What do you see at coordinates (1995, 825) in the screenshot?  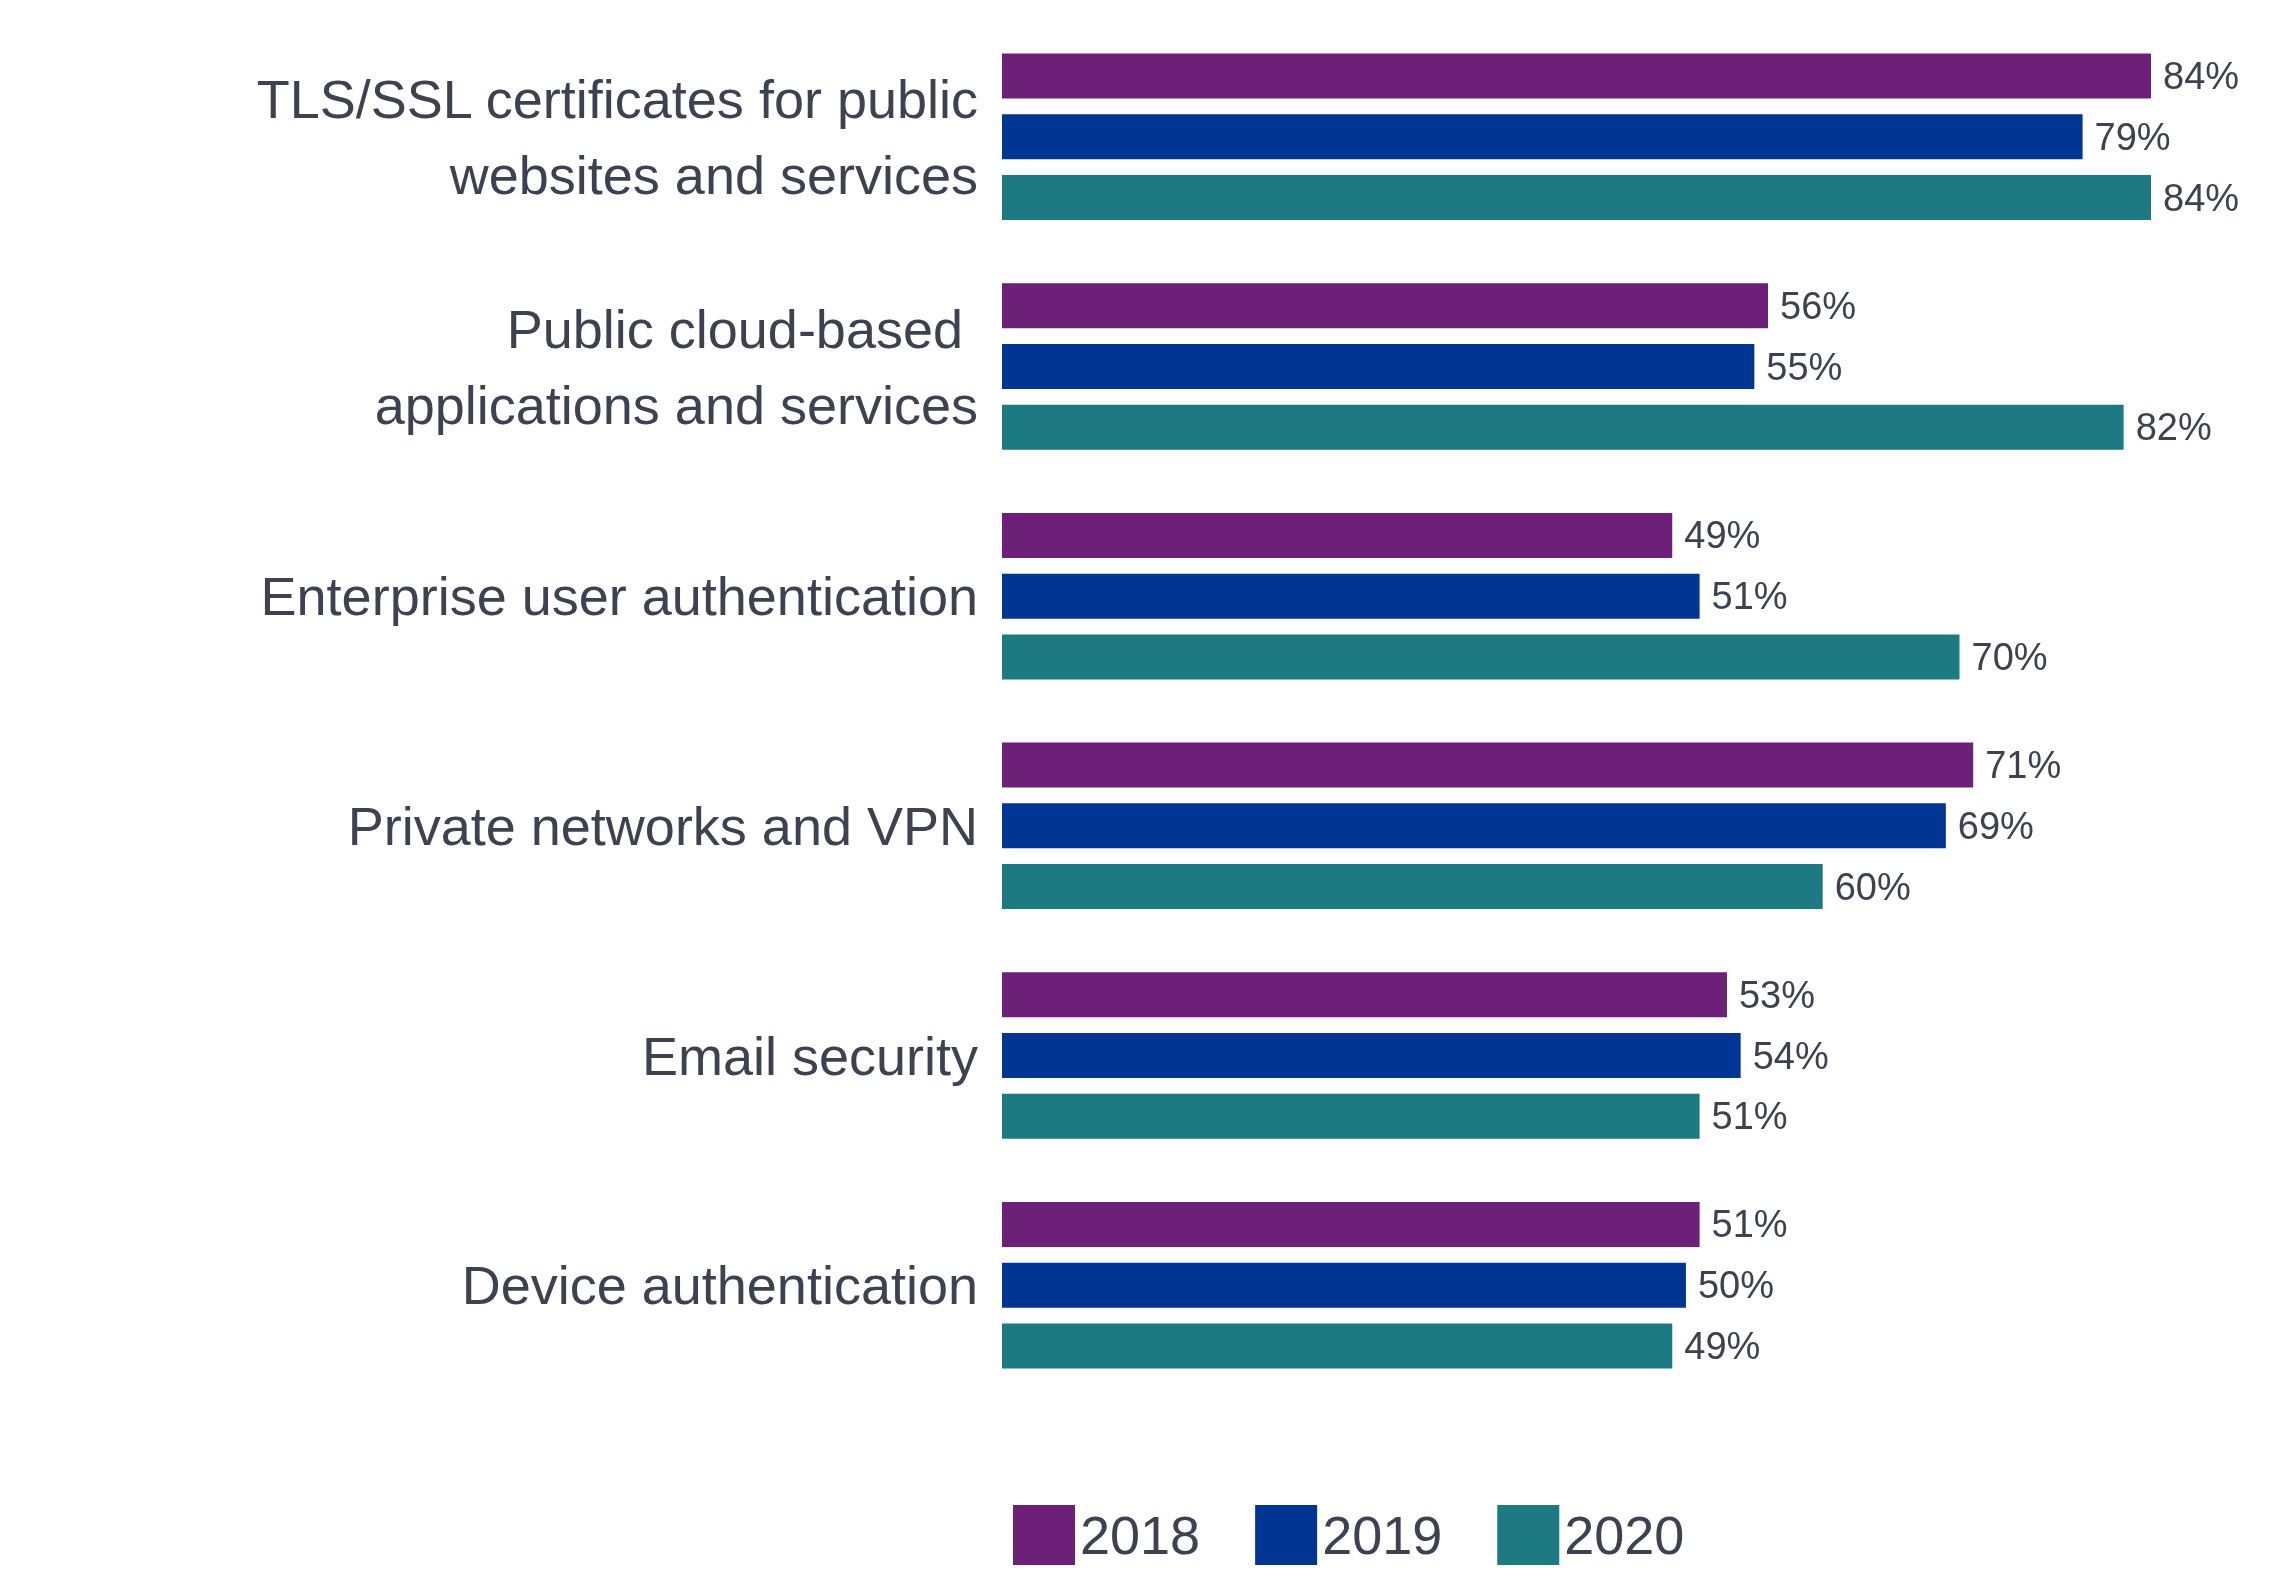 I see `data-label: 69%` at bounding box center [1995, 825].